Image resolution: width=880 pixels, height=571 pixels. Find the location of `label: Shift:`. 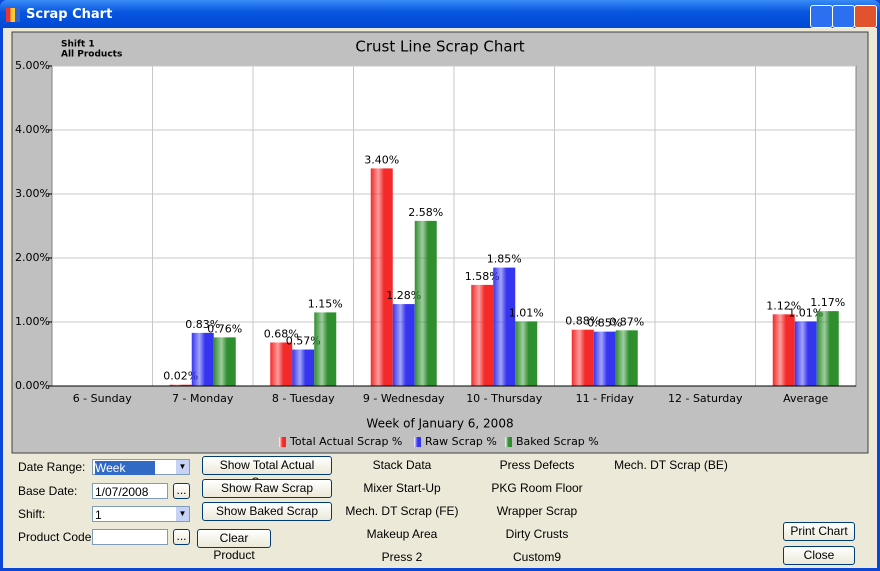

label: Shift: is located at coordinates (32, 514).